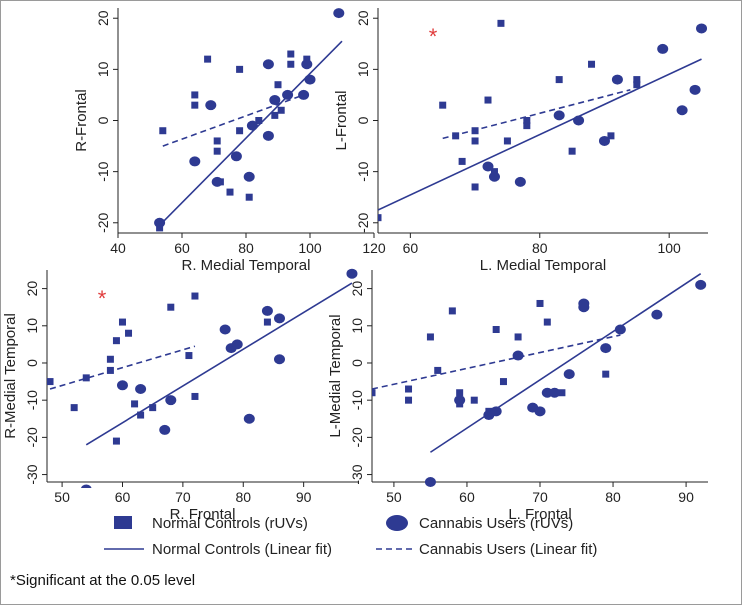 The width and height of the screenshot is (742, 605). I want to click on x-axis-title: R. Frontal, so click(203, 514).